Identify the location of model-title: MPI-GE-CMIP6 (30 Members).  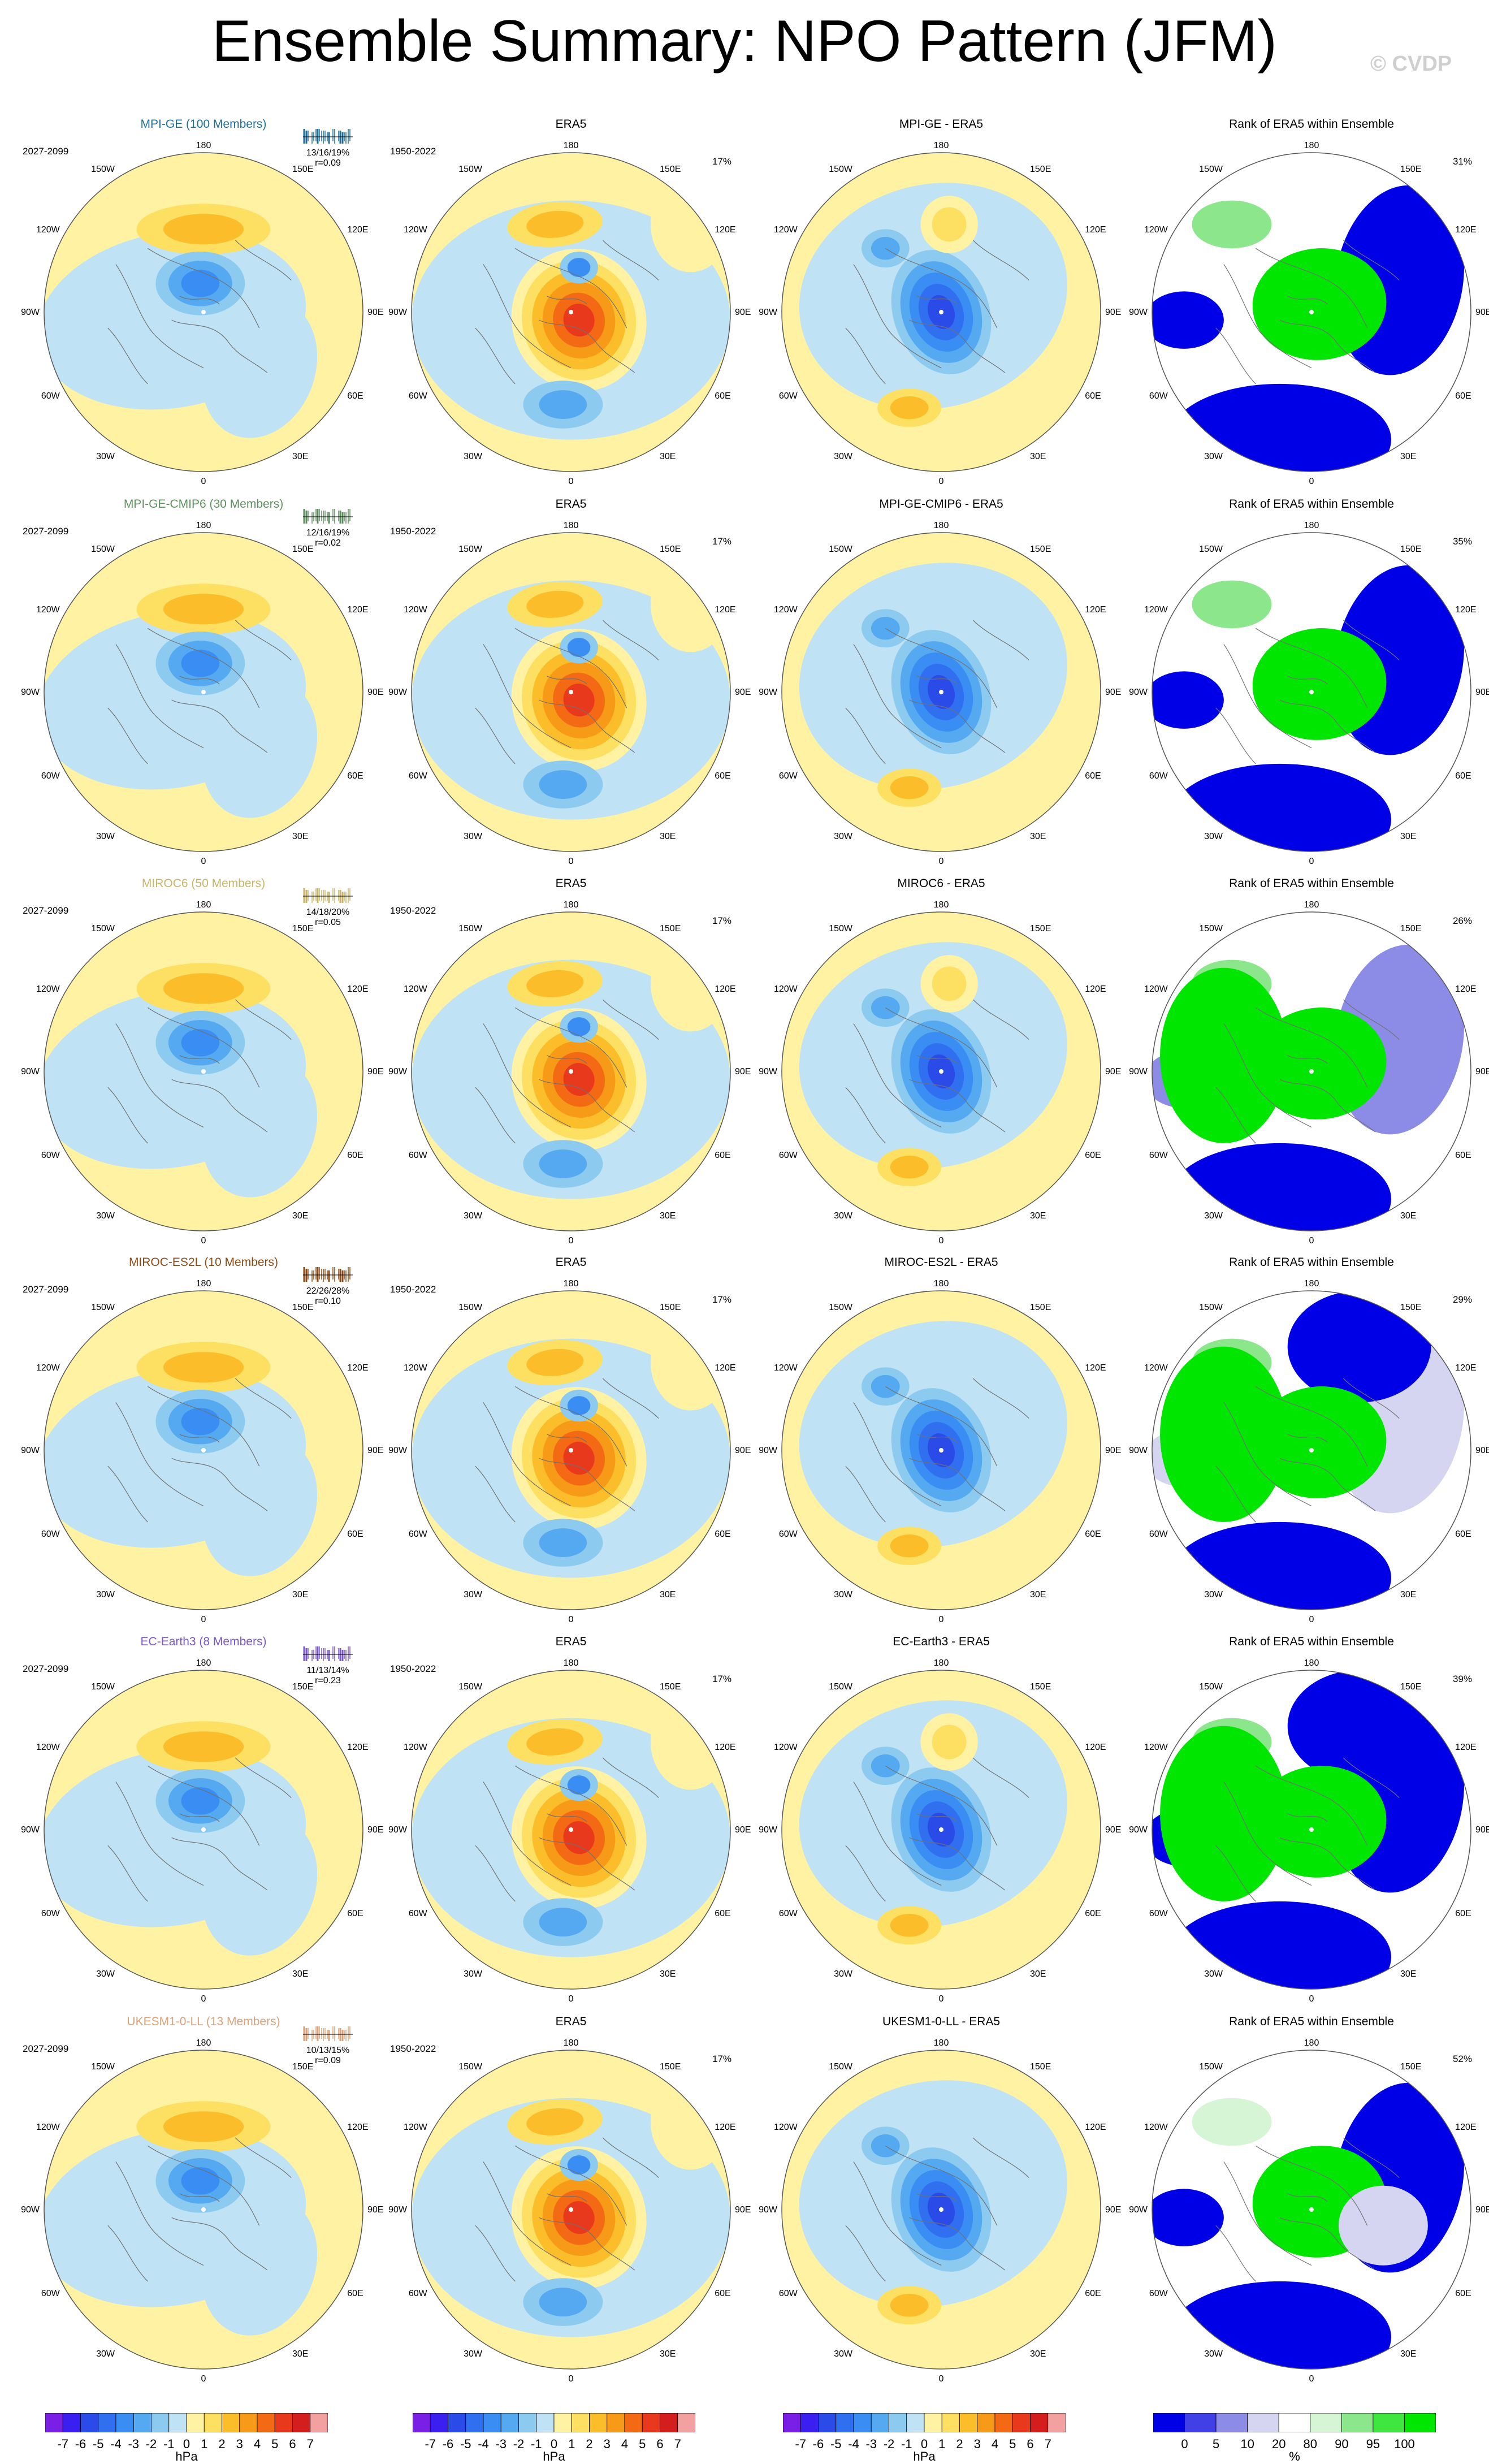
(203, 504).